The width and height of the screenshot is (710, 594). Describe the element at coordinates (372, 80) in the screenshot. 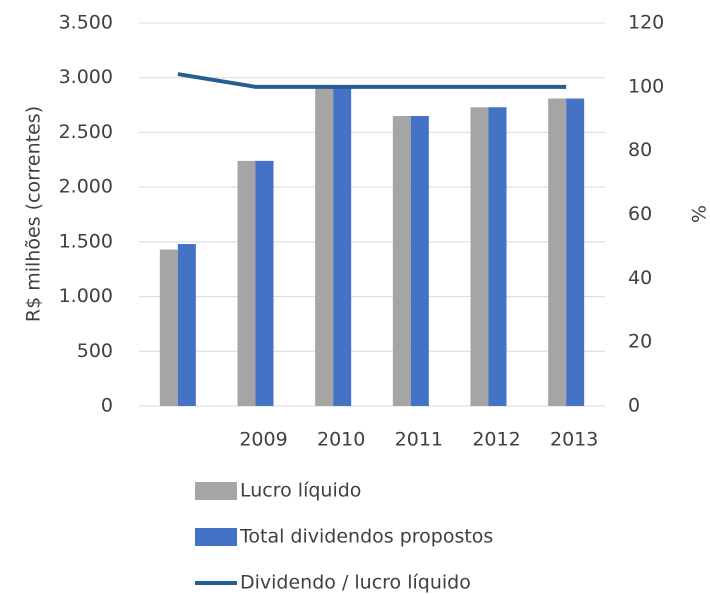

I see `line-series` at that location.